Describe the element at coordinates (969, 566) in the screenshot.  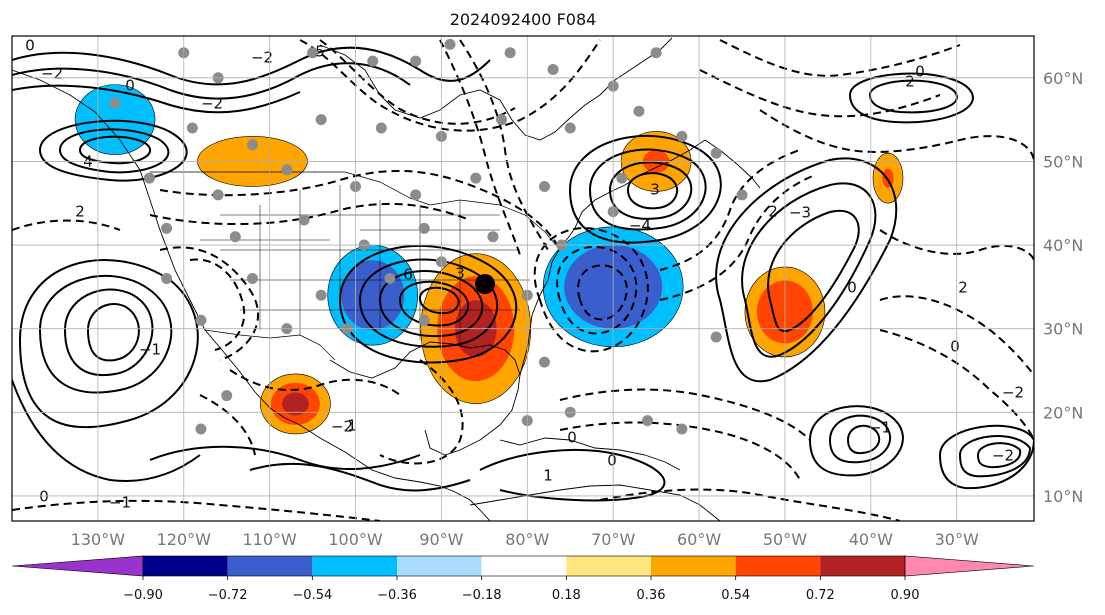
I see `colorbar-extend-high` at that location.